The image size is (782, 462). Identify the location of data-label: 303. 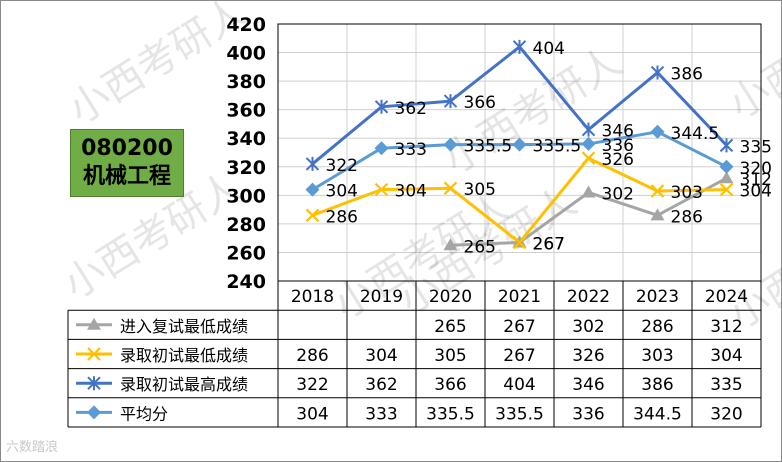
(687, 193).